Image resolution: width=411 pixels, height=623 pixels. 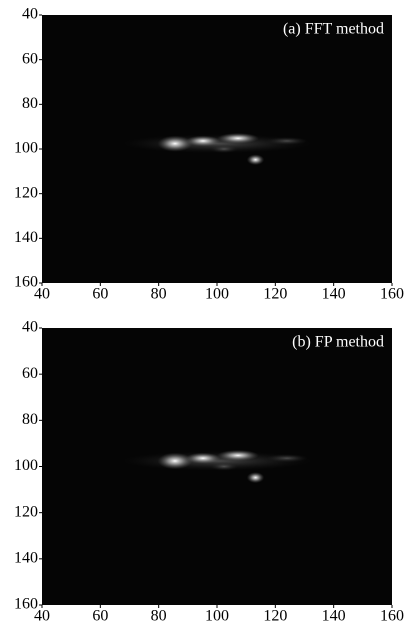 What do you see at coordinates (333, 29) in the screenshot?
I see `annotation: (a) FFT method` at bounding box center [333, 29].